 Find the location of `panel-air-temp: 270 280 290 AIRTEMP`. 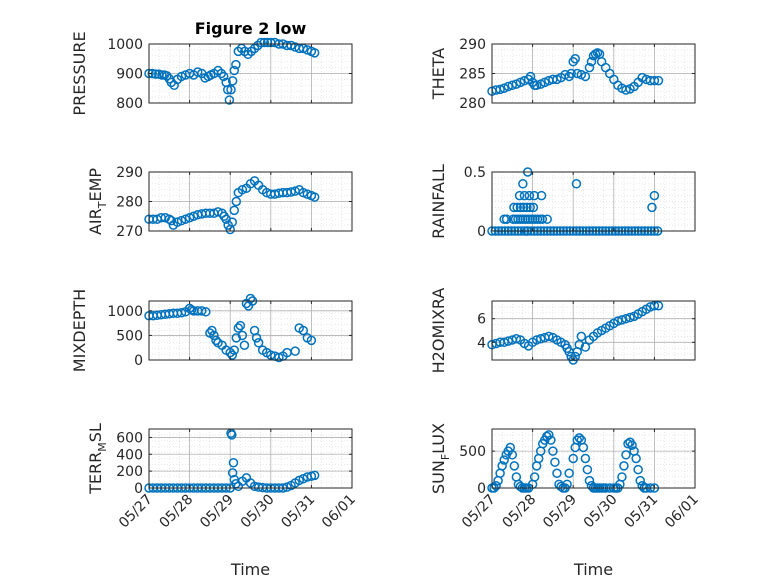

panel-air-temp: 270 280 290 AIRTEMP is located at coordinates (219, 202).